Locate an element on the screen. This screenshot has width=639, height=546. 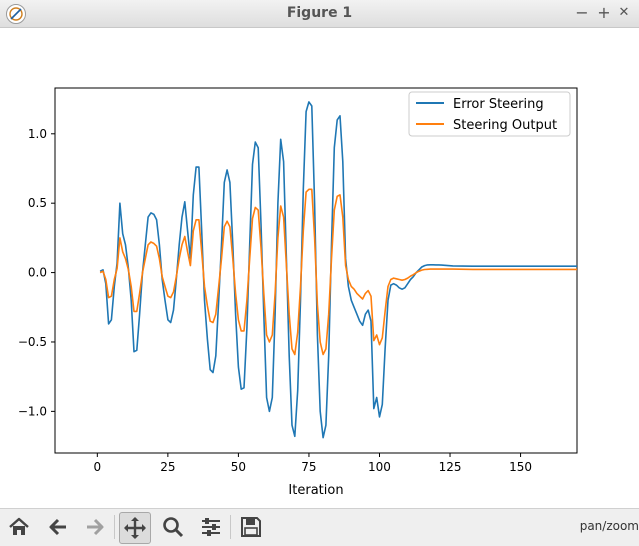
x-tick-label: 0 is located at coordinates (98, 467).